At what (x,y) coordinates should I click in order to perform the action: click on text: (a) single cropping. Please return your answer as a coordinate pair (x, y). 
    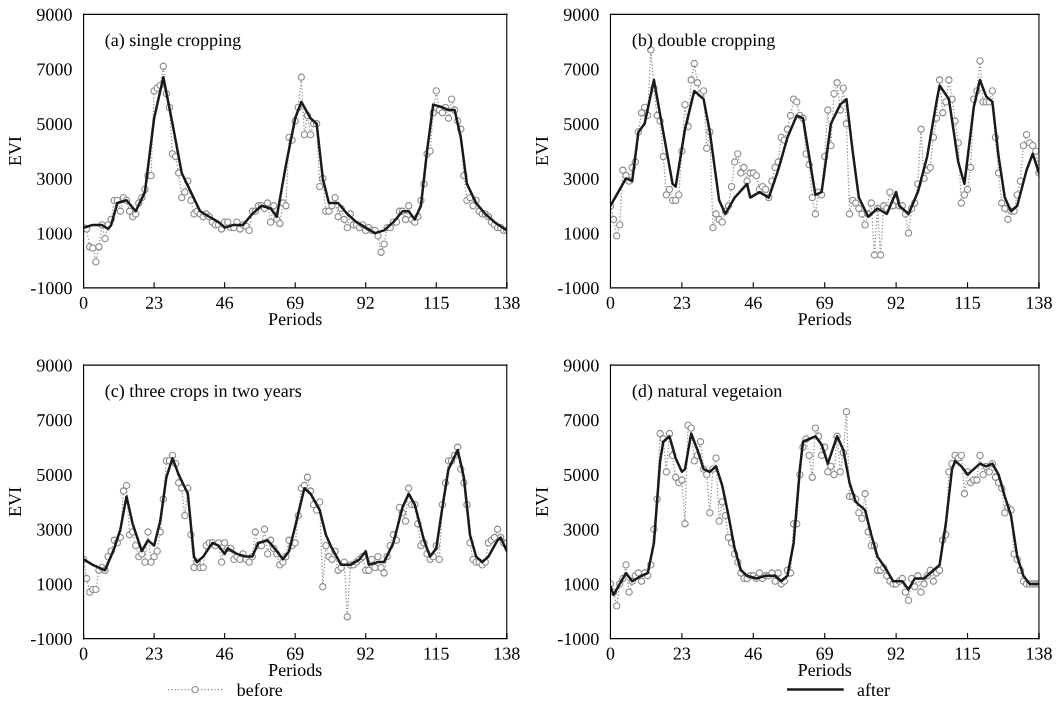
    Looking at the image, I should click on (173, 41).